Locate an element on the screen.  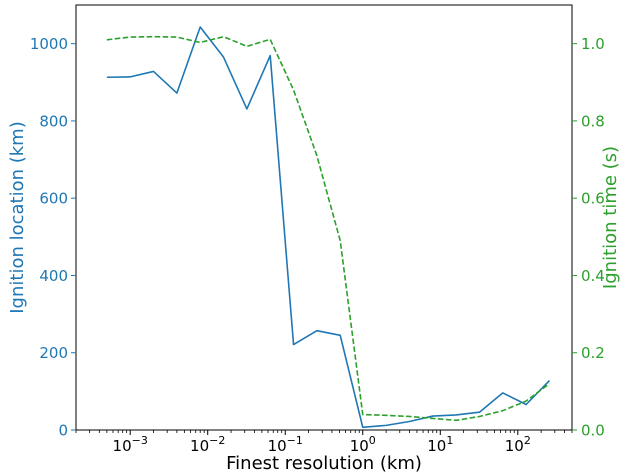
y-axis-left: 0 200 400 600 800 1000 is located at coordinates (53, 237).